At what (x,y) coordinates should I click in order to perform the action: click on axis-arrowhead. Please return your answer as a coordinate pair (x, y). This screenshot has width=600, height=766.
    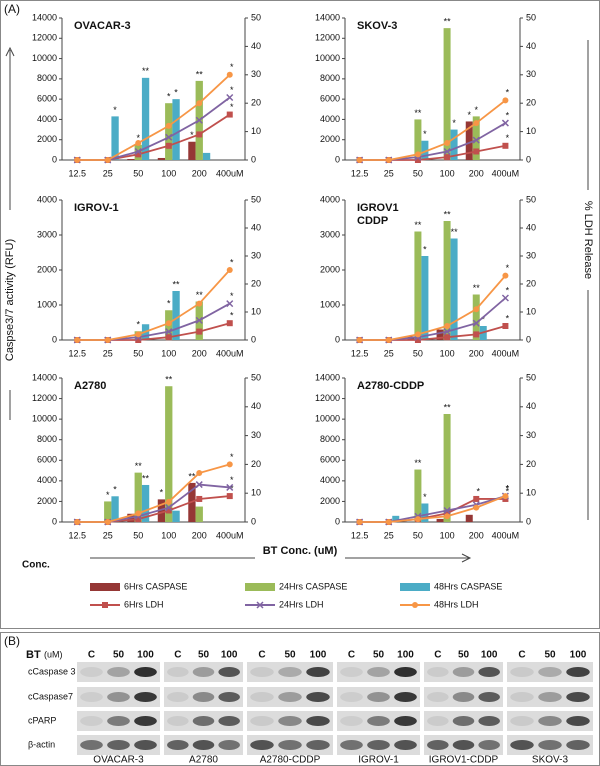
    Looking at the image, I should click on (10, 51).